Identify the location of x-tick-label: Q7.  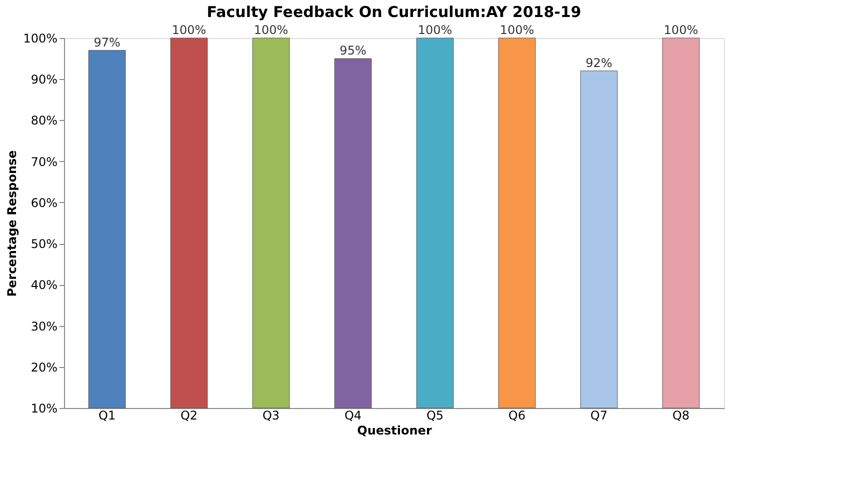
(599, 415).